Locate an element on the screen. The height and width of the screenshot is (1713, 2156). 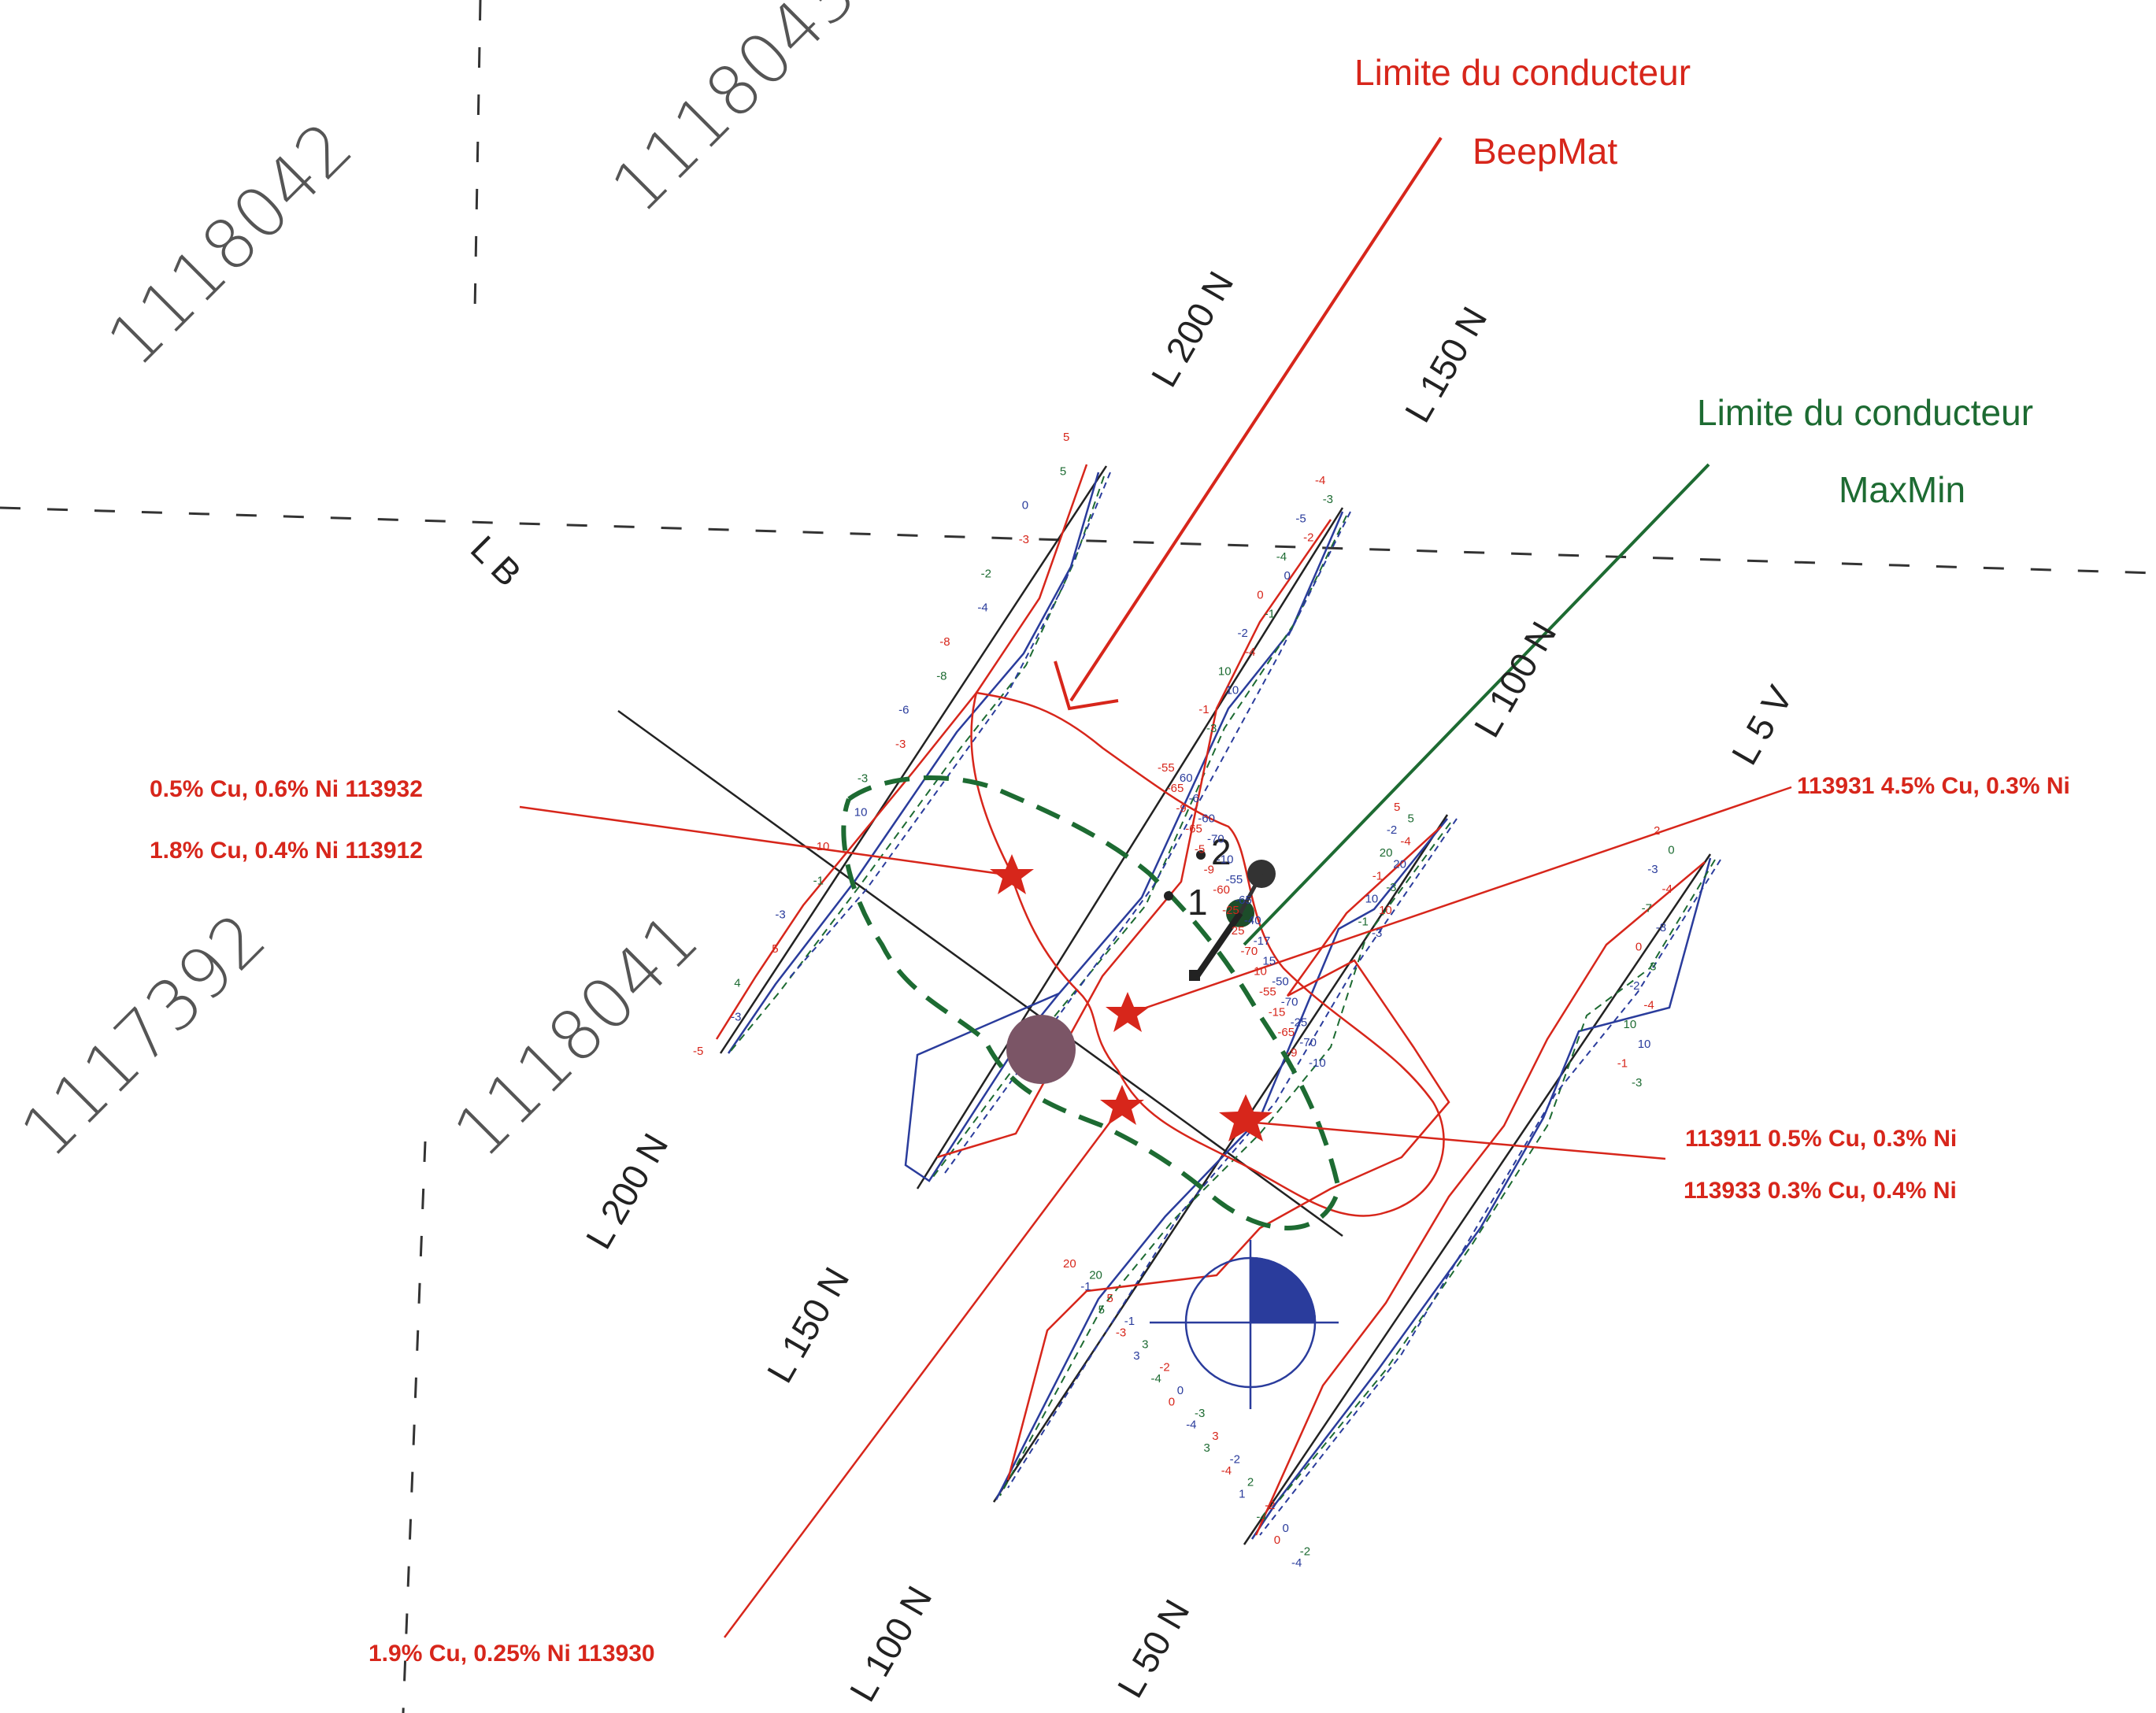
survey-station-symbol is located at coordinates (1244, 1324).